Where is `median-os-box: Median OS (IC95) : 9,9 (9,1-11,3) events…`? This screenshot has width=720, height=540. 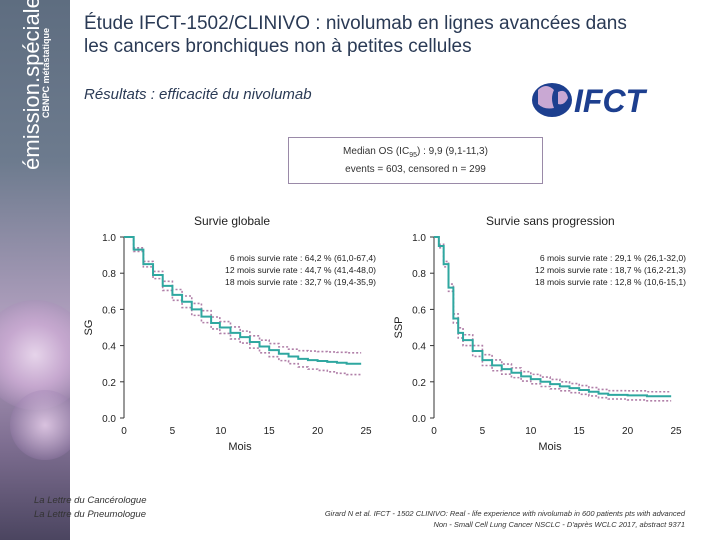
median-os-box: Median OS (IC95) : 9,9 (9,1-11,3) events… is located at coordinates (415, 160).